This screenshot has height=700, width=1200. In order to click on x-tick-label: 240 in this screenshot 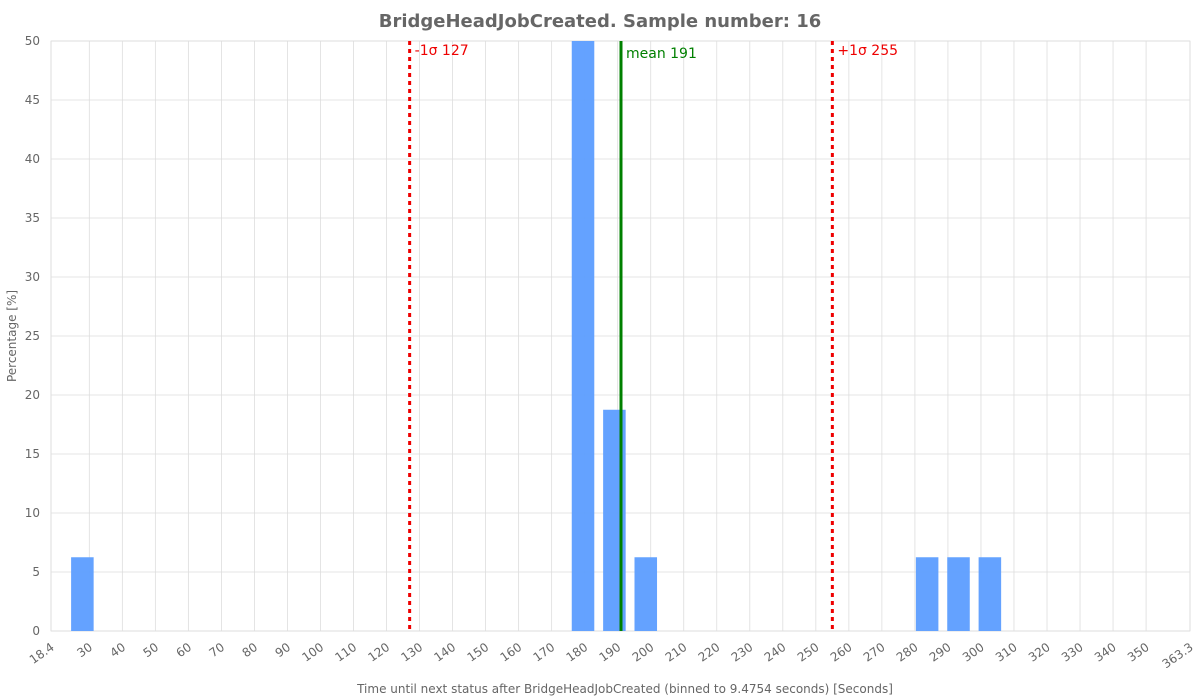, I will do `click(775, 652)`.